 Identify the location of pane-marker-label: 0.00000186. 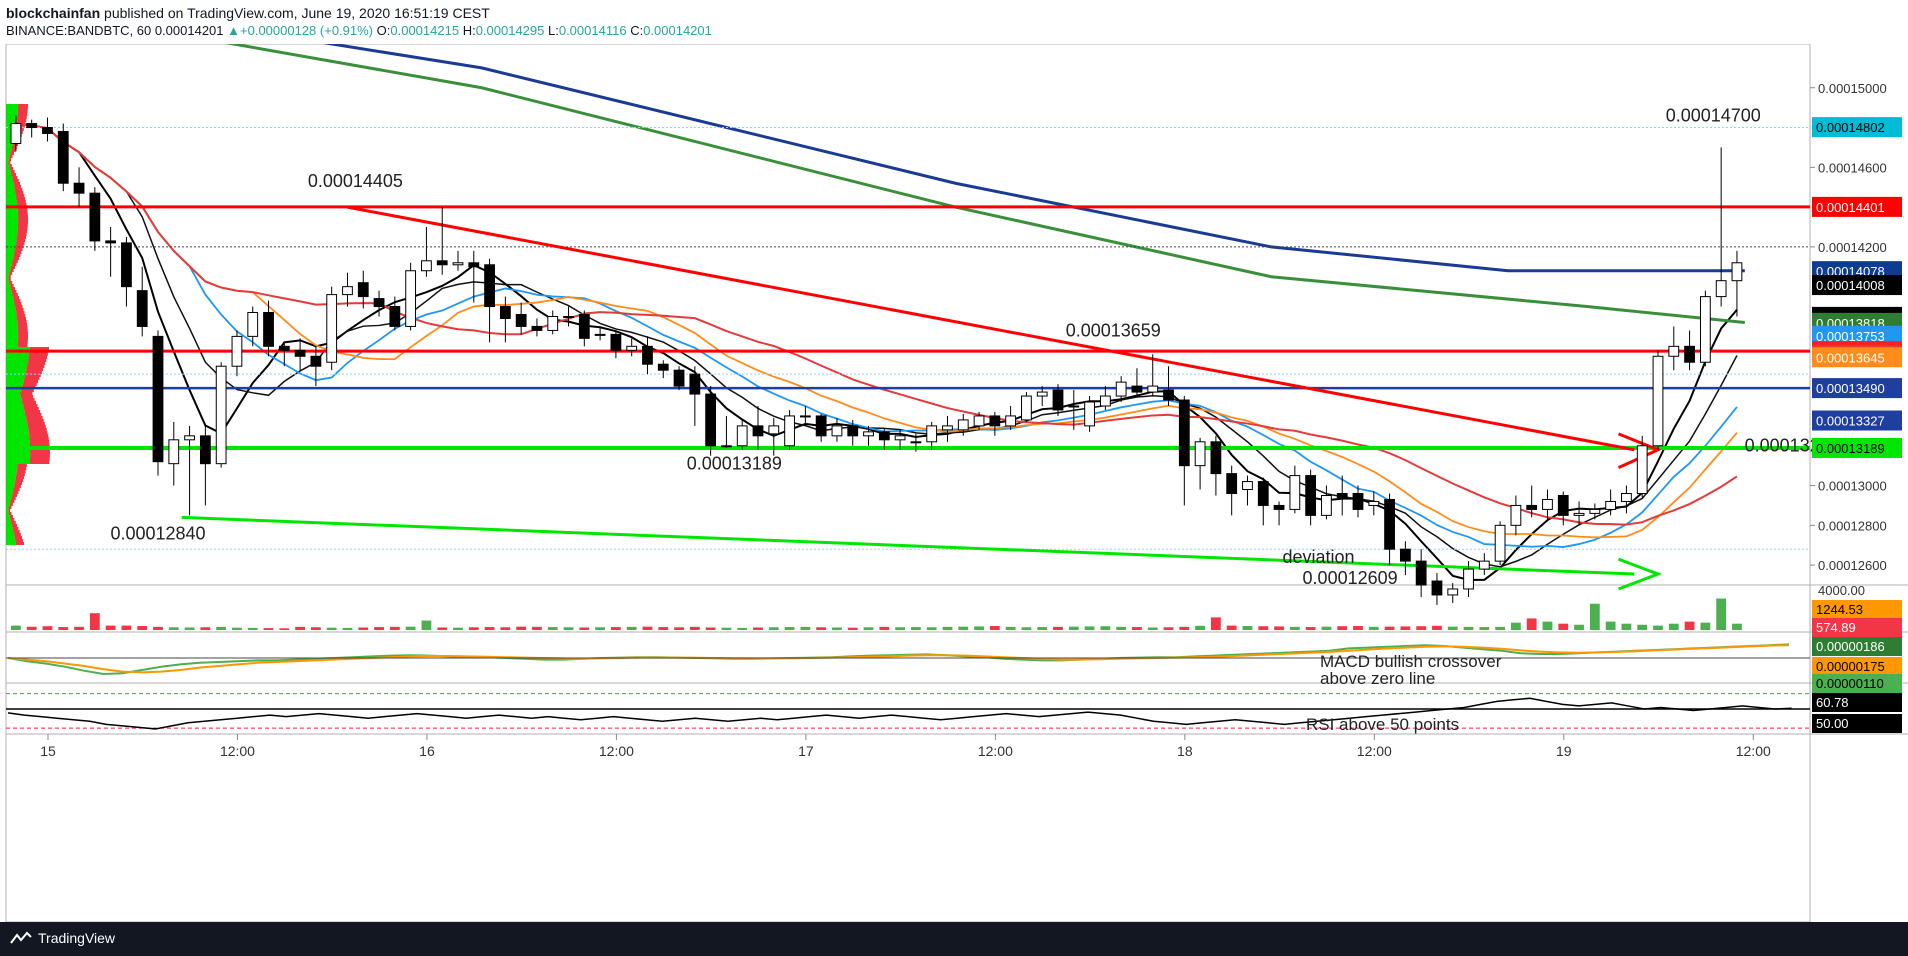
(1850, 646).